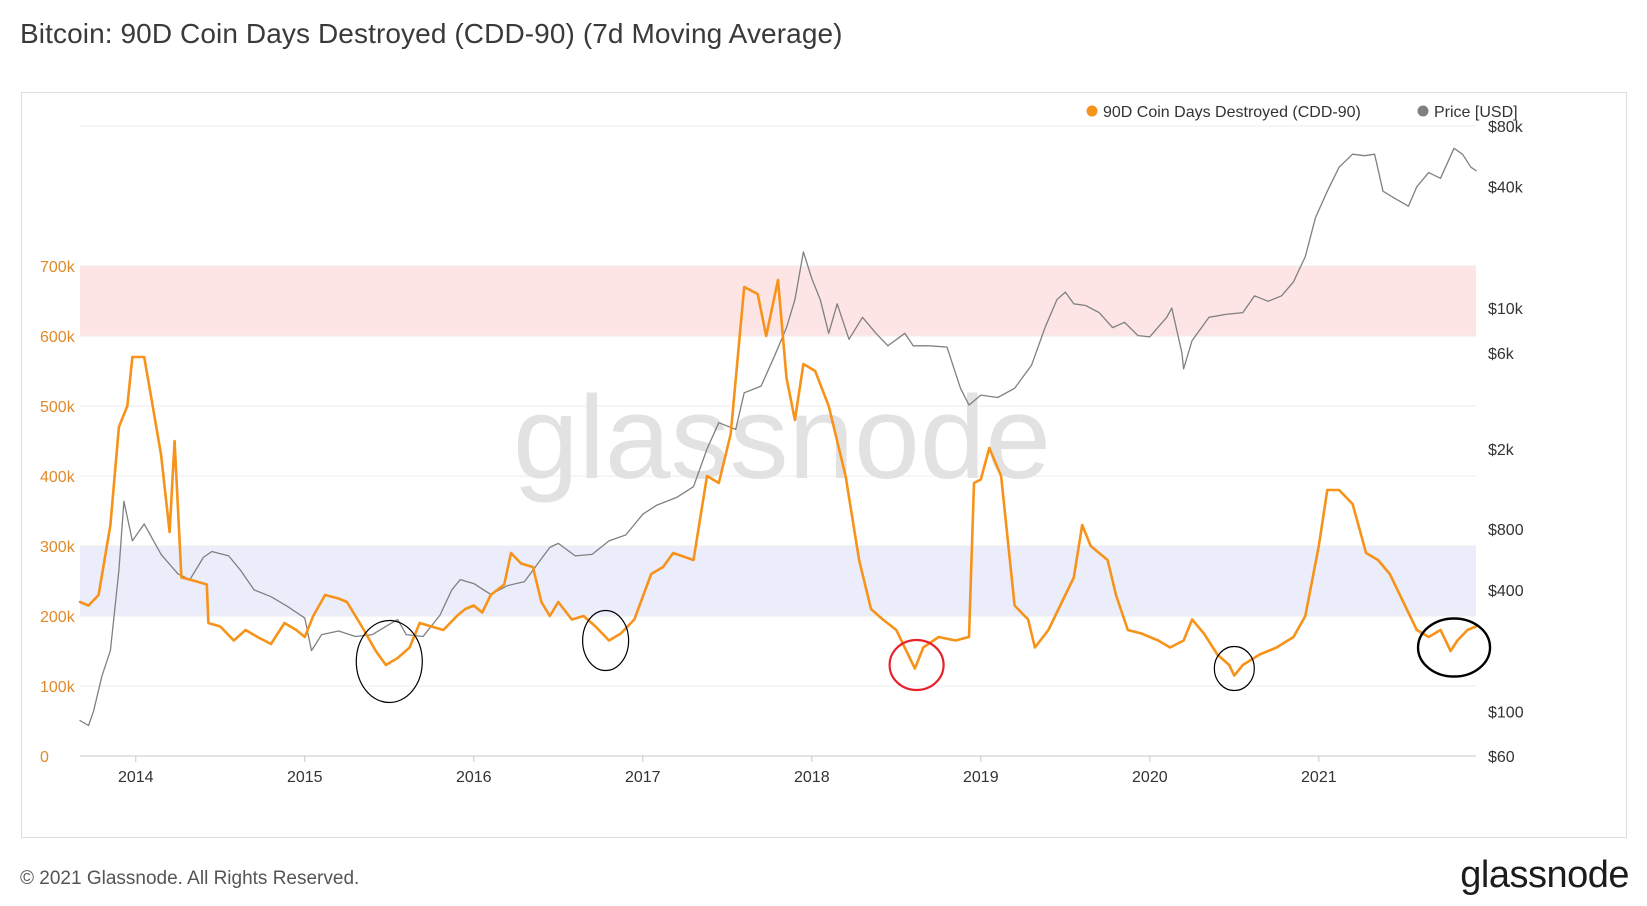  Describe the element at coordinates (58, 337) in the screenshot. I see `y-left-tick-label: 600k` at that location.